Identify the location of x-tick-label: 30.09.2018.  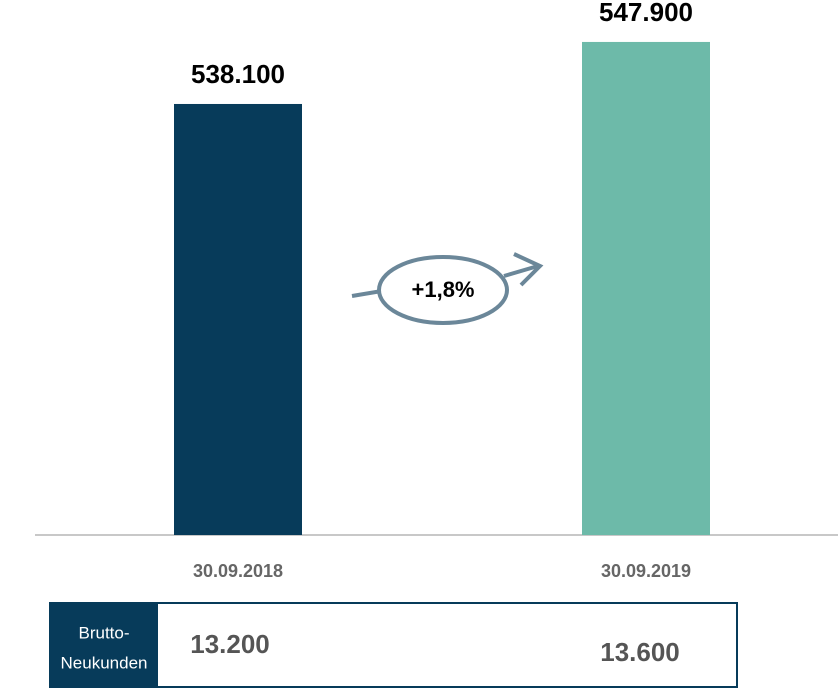
(238, 571).